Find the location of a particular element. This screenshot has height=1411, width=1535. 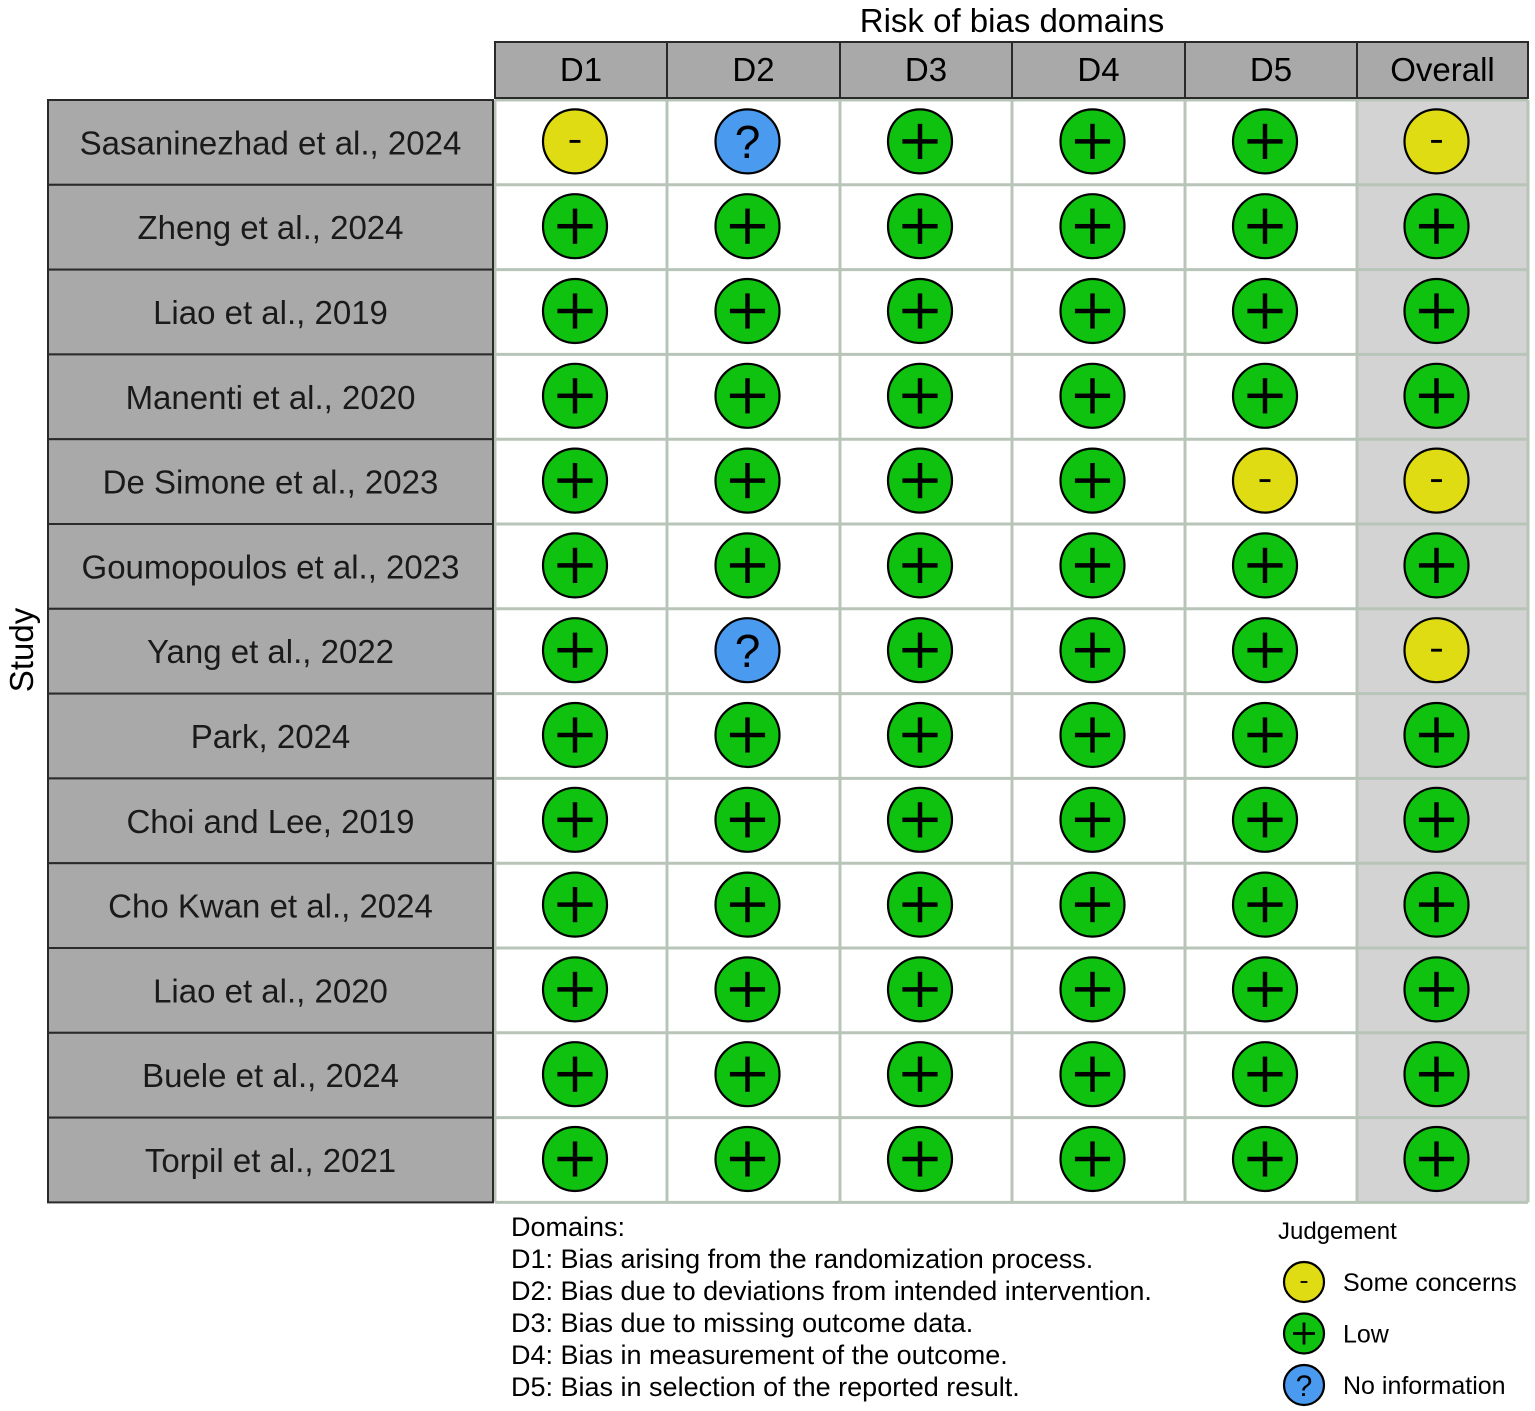

study-label: Liao et al., 2020 is located at coordinates (270, 990).